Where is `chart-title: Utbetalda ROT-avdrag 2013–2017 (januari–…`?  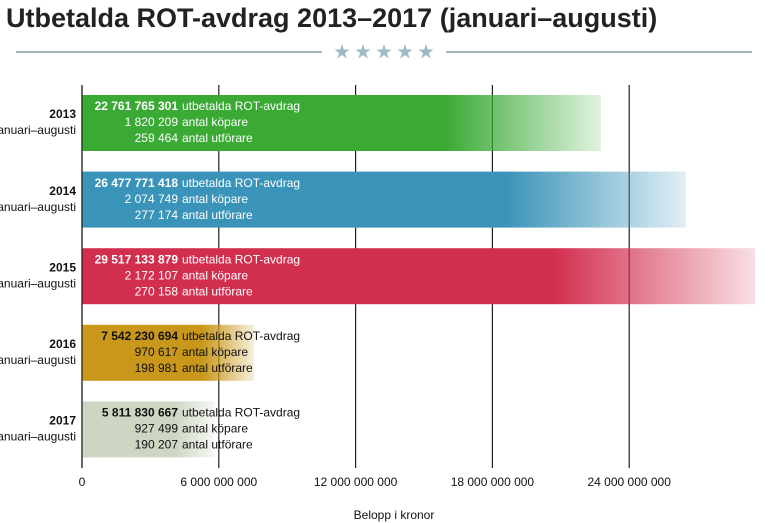
chart-title: Utbetalda ROT-avdrag 2013–2017 (januari–… is located at coordinates (331, 18).